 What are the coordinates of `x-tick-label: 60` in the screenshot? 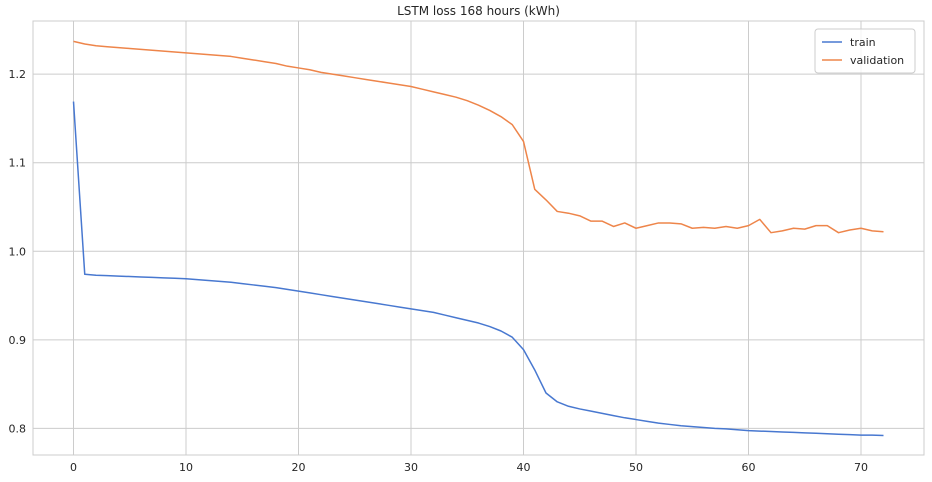 It's located at (749, 467).